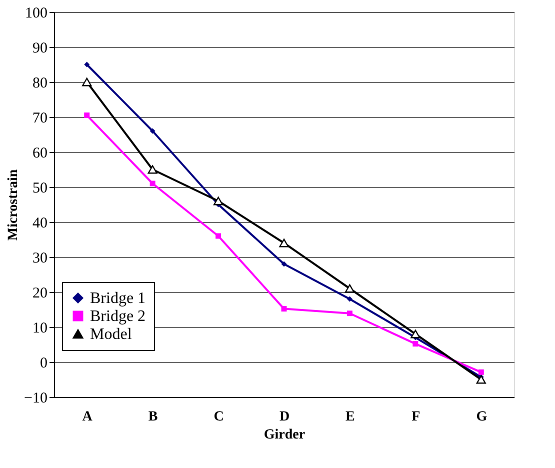  What do you see at coordinates (153, 417) in the screenshot?
I see `x-tick-label: B` at bounding box center [153, 417].